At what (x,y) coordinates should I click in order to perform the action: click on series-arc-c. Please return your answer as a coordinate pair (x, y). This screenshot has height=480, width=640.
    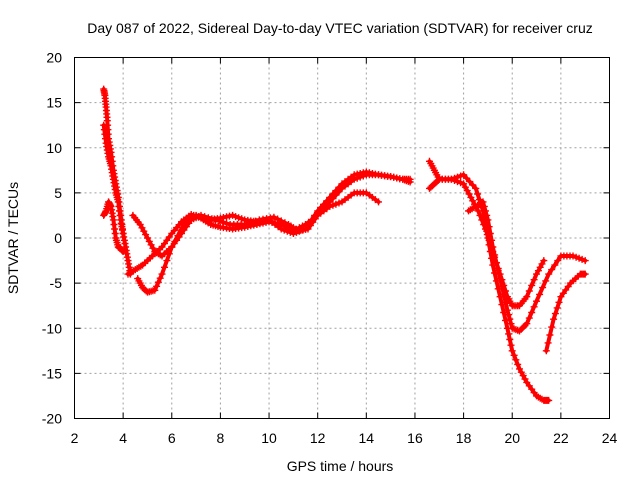
    Looking at the image, I should click on (274, 232).